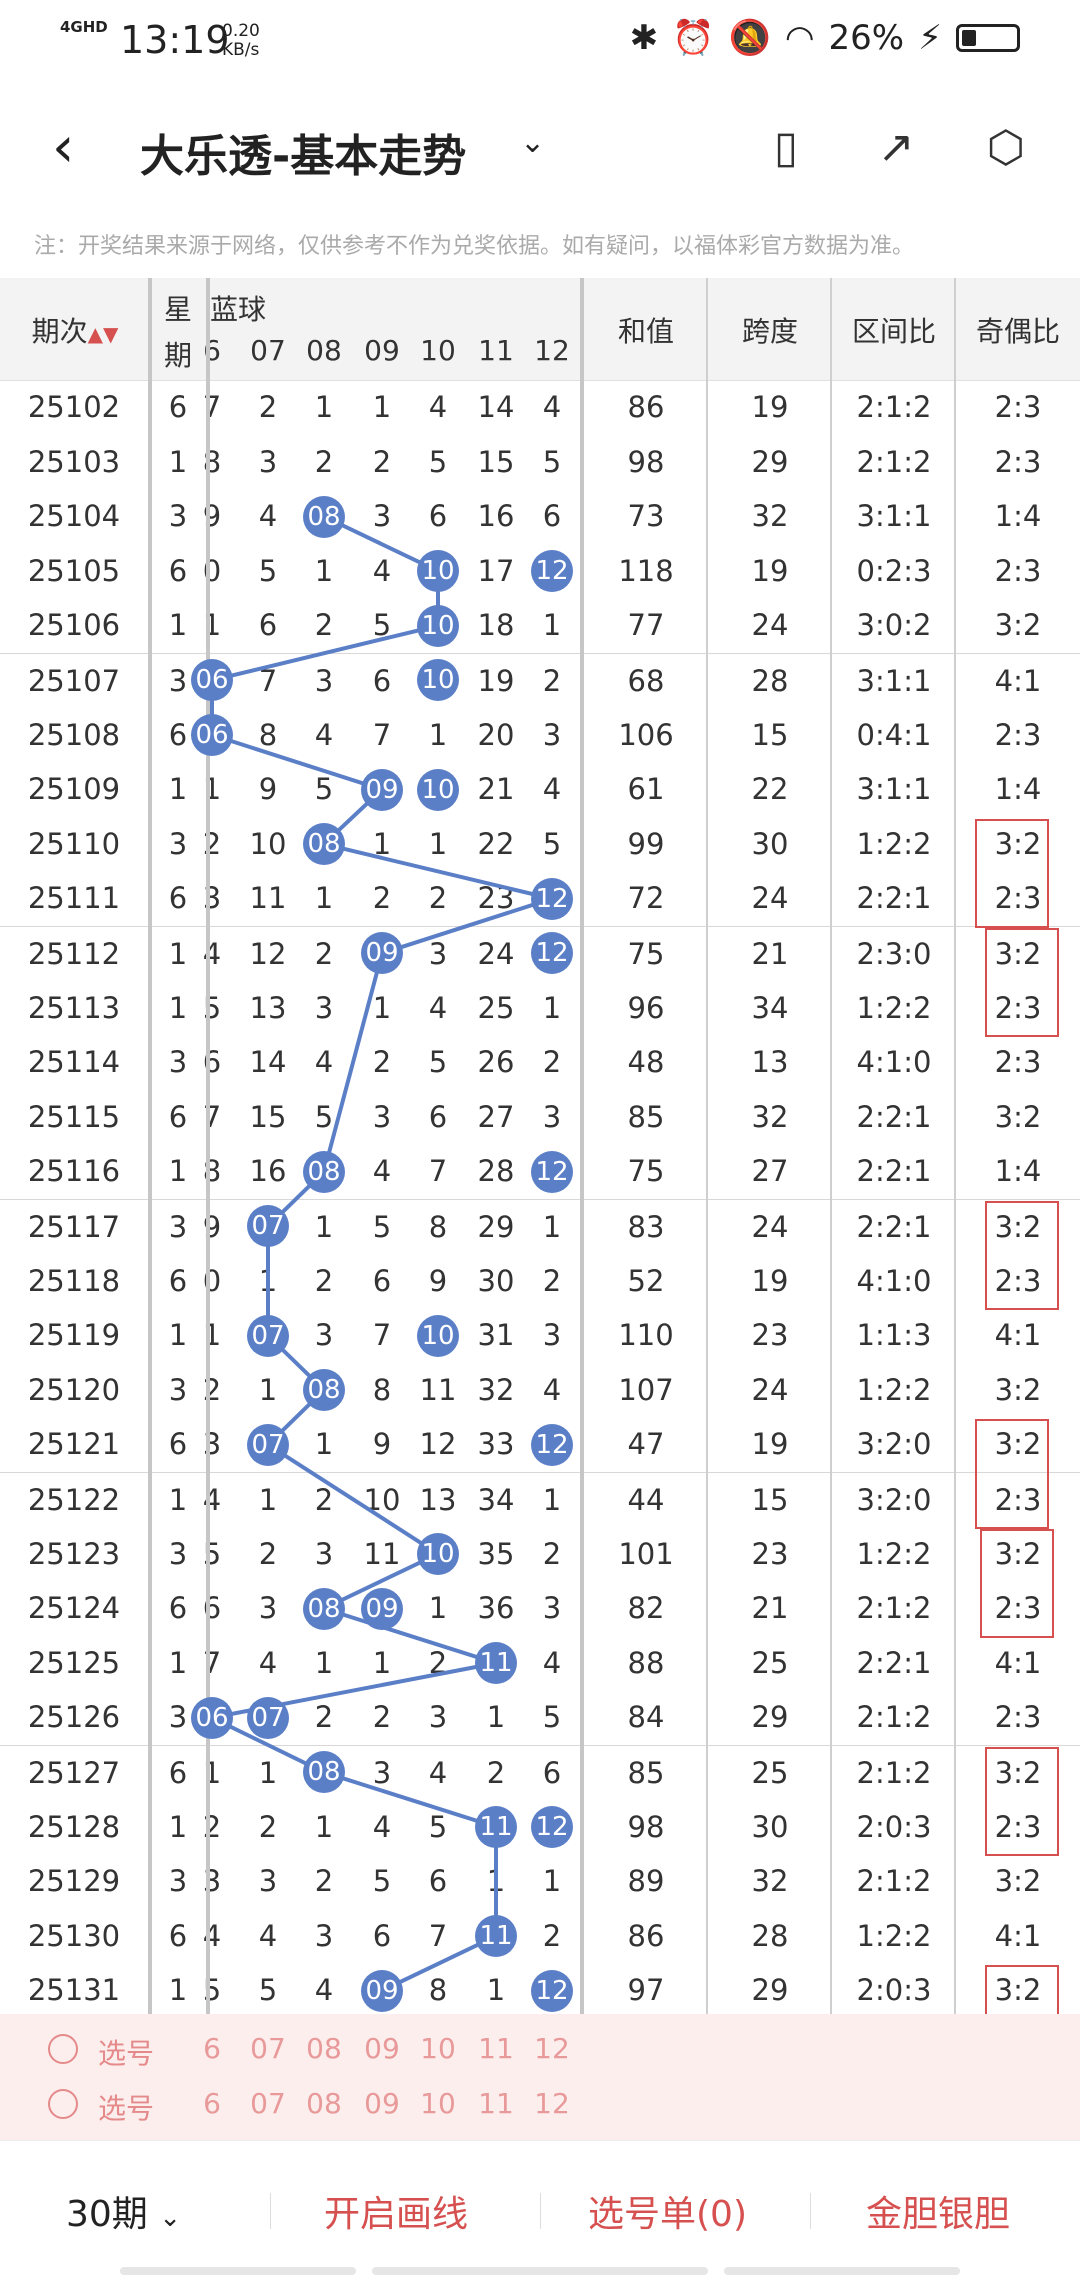  I want to click on page-title: 大乐透-基本走势, so click(303, 156).